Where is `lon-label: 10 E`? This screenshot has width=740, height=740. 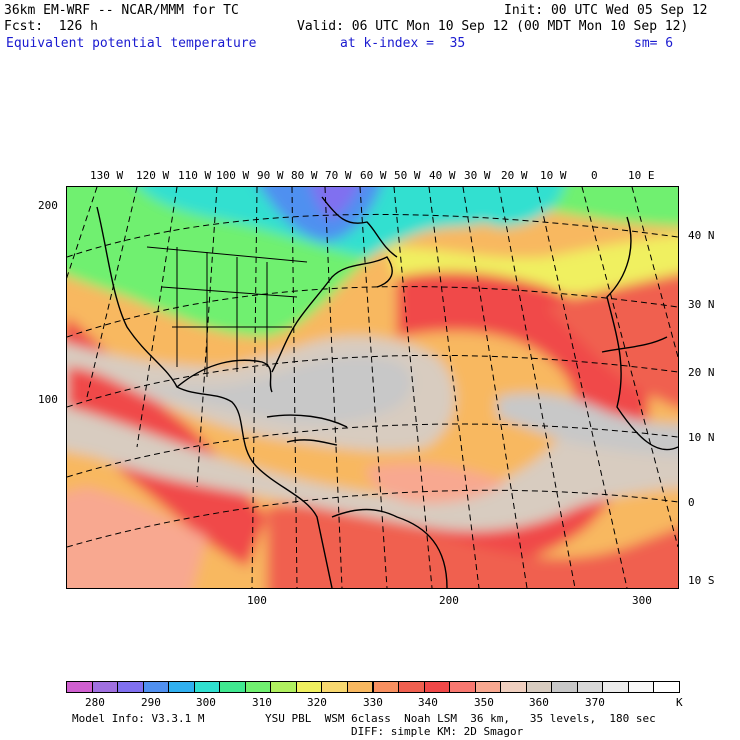
lon-label: 10 E is located at coordinates (641, 175).